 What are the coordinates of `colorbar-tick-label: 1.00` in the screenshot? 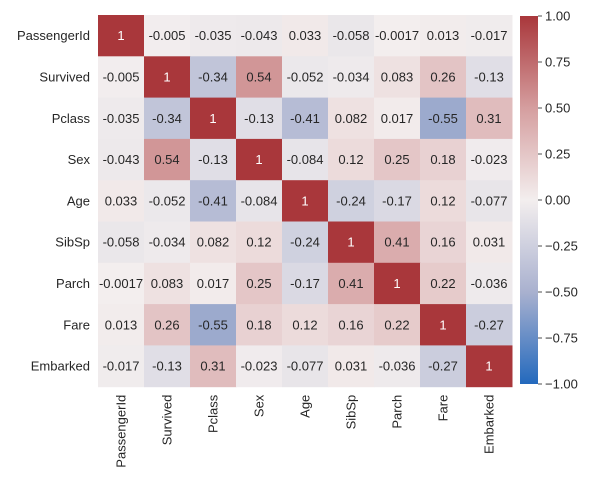 It's located at (557, 16).